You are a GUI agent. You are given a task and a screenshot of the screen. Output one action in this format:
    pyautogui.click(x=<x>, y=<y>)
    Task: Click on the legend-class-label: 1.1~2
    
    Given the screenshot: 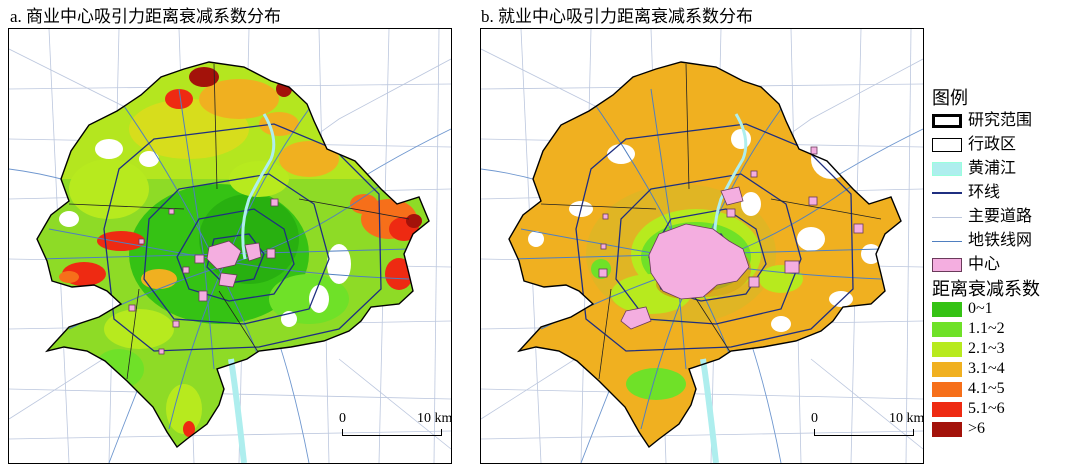 What is the action you would take?
    pyautogui.click(x=986, y=328)
    